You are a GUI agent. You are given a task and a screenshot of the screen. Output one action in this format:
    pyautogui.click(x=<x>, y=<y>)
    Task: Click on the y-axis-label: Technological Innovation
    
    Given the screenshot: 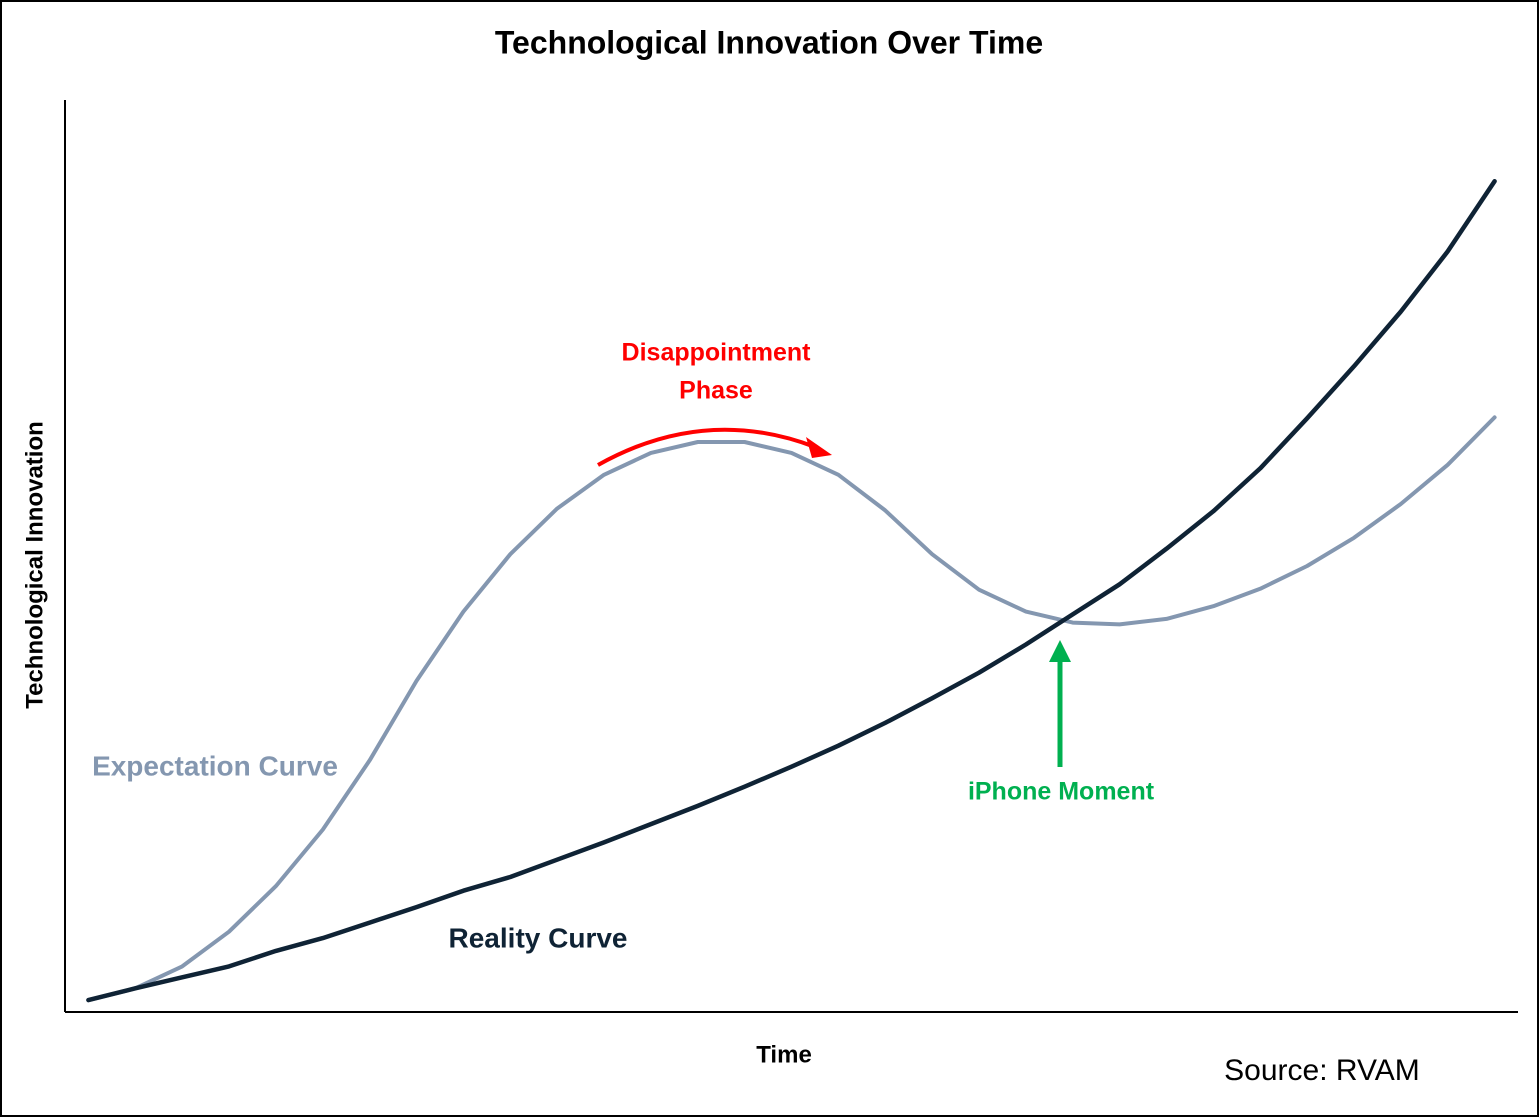 What is the action you would take?
    pyautogui.click(x=34, y=565)
    